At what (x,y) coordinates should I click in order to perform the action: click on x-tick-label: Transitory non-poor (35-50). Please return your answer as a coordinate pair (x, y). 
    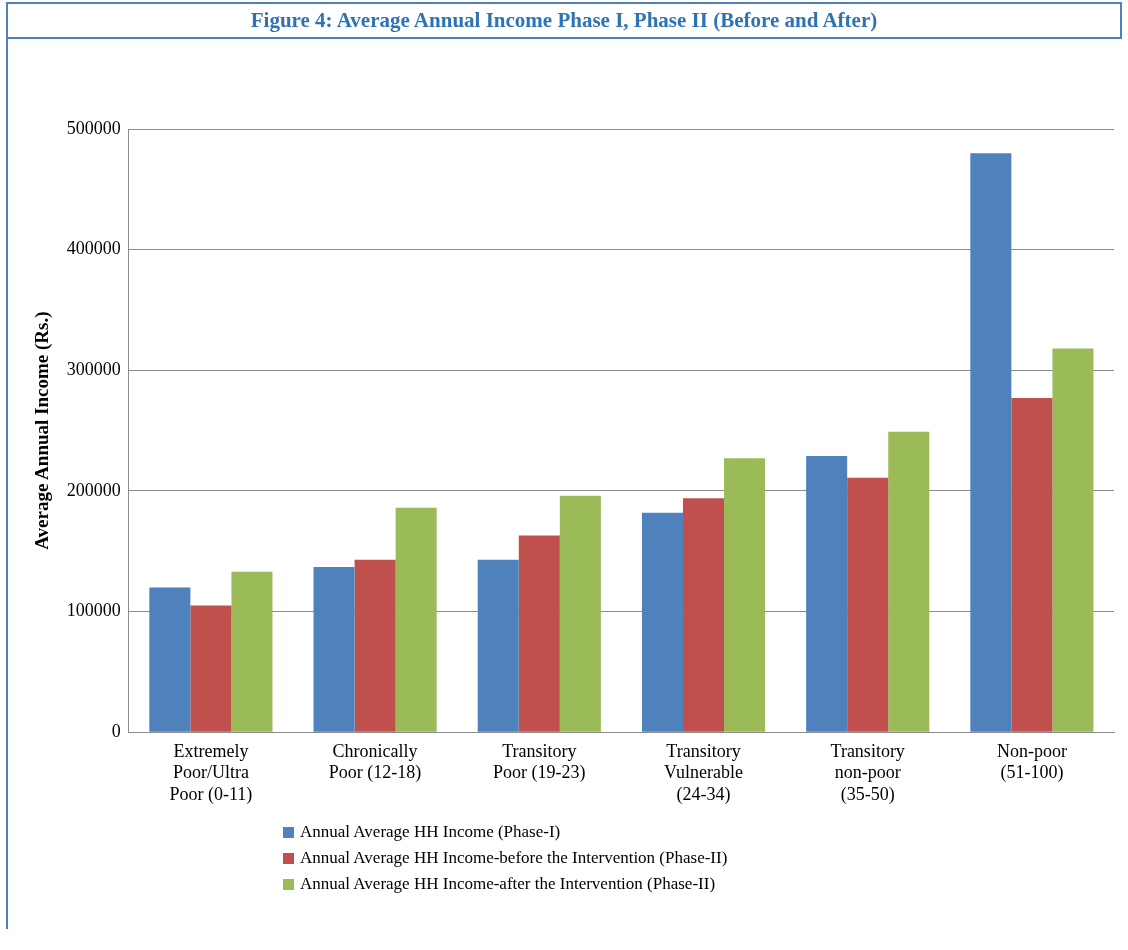
    Looking at the image, I should click on (867, 772).